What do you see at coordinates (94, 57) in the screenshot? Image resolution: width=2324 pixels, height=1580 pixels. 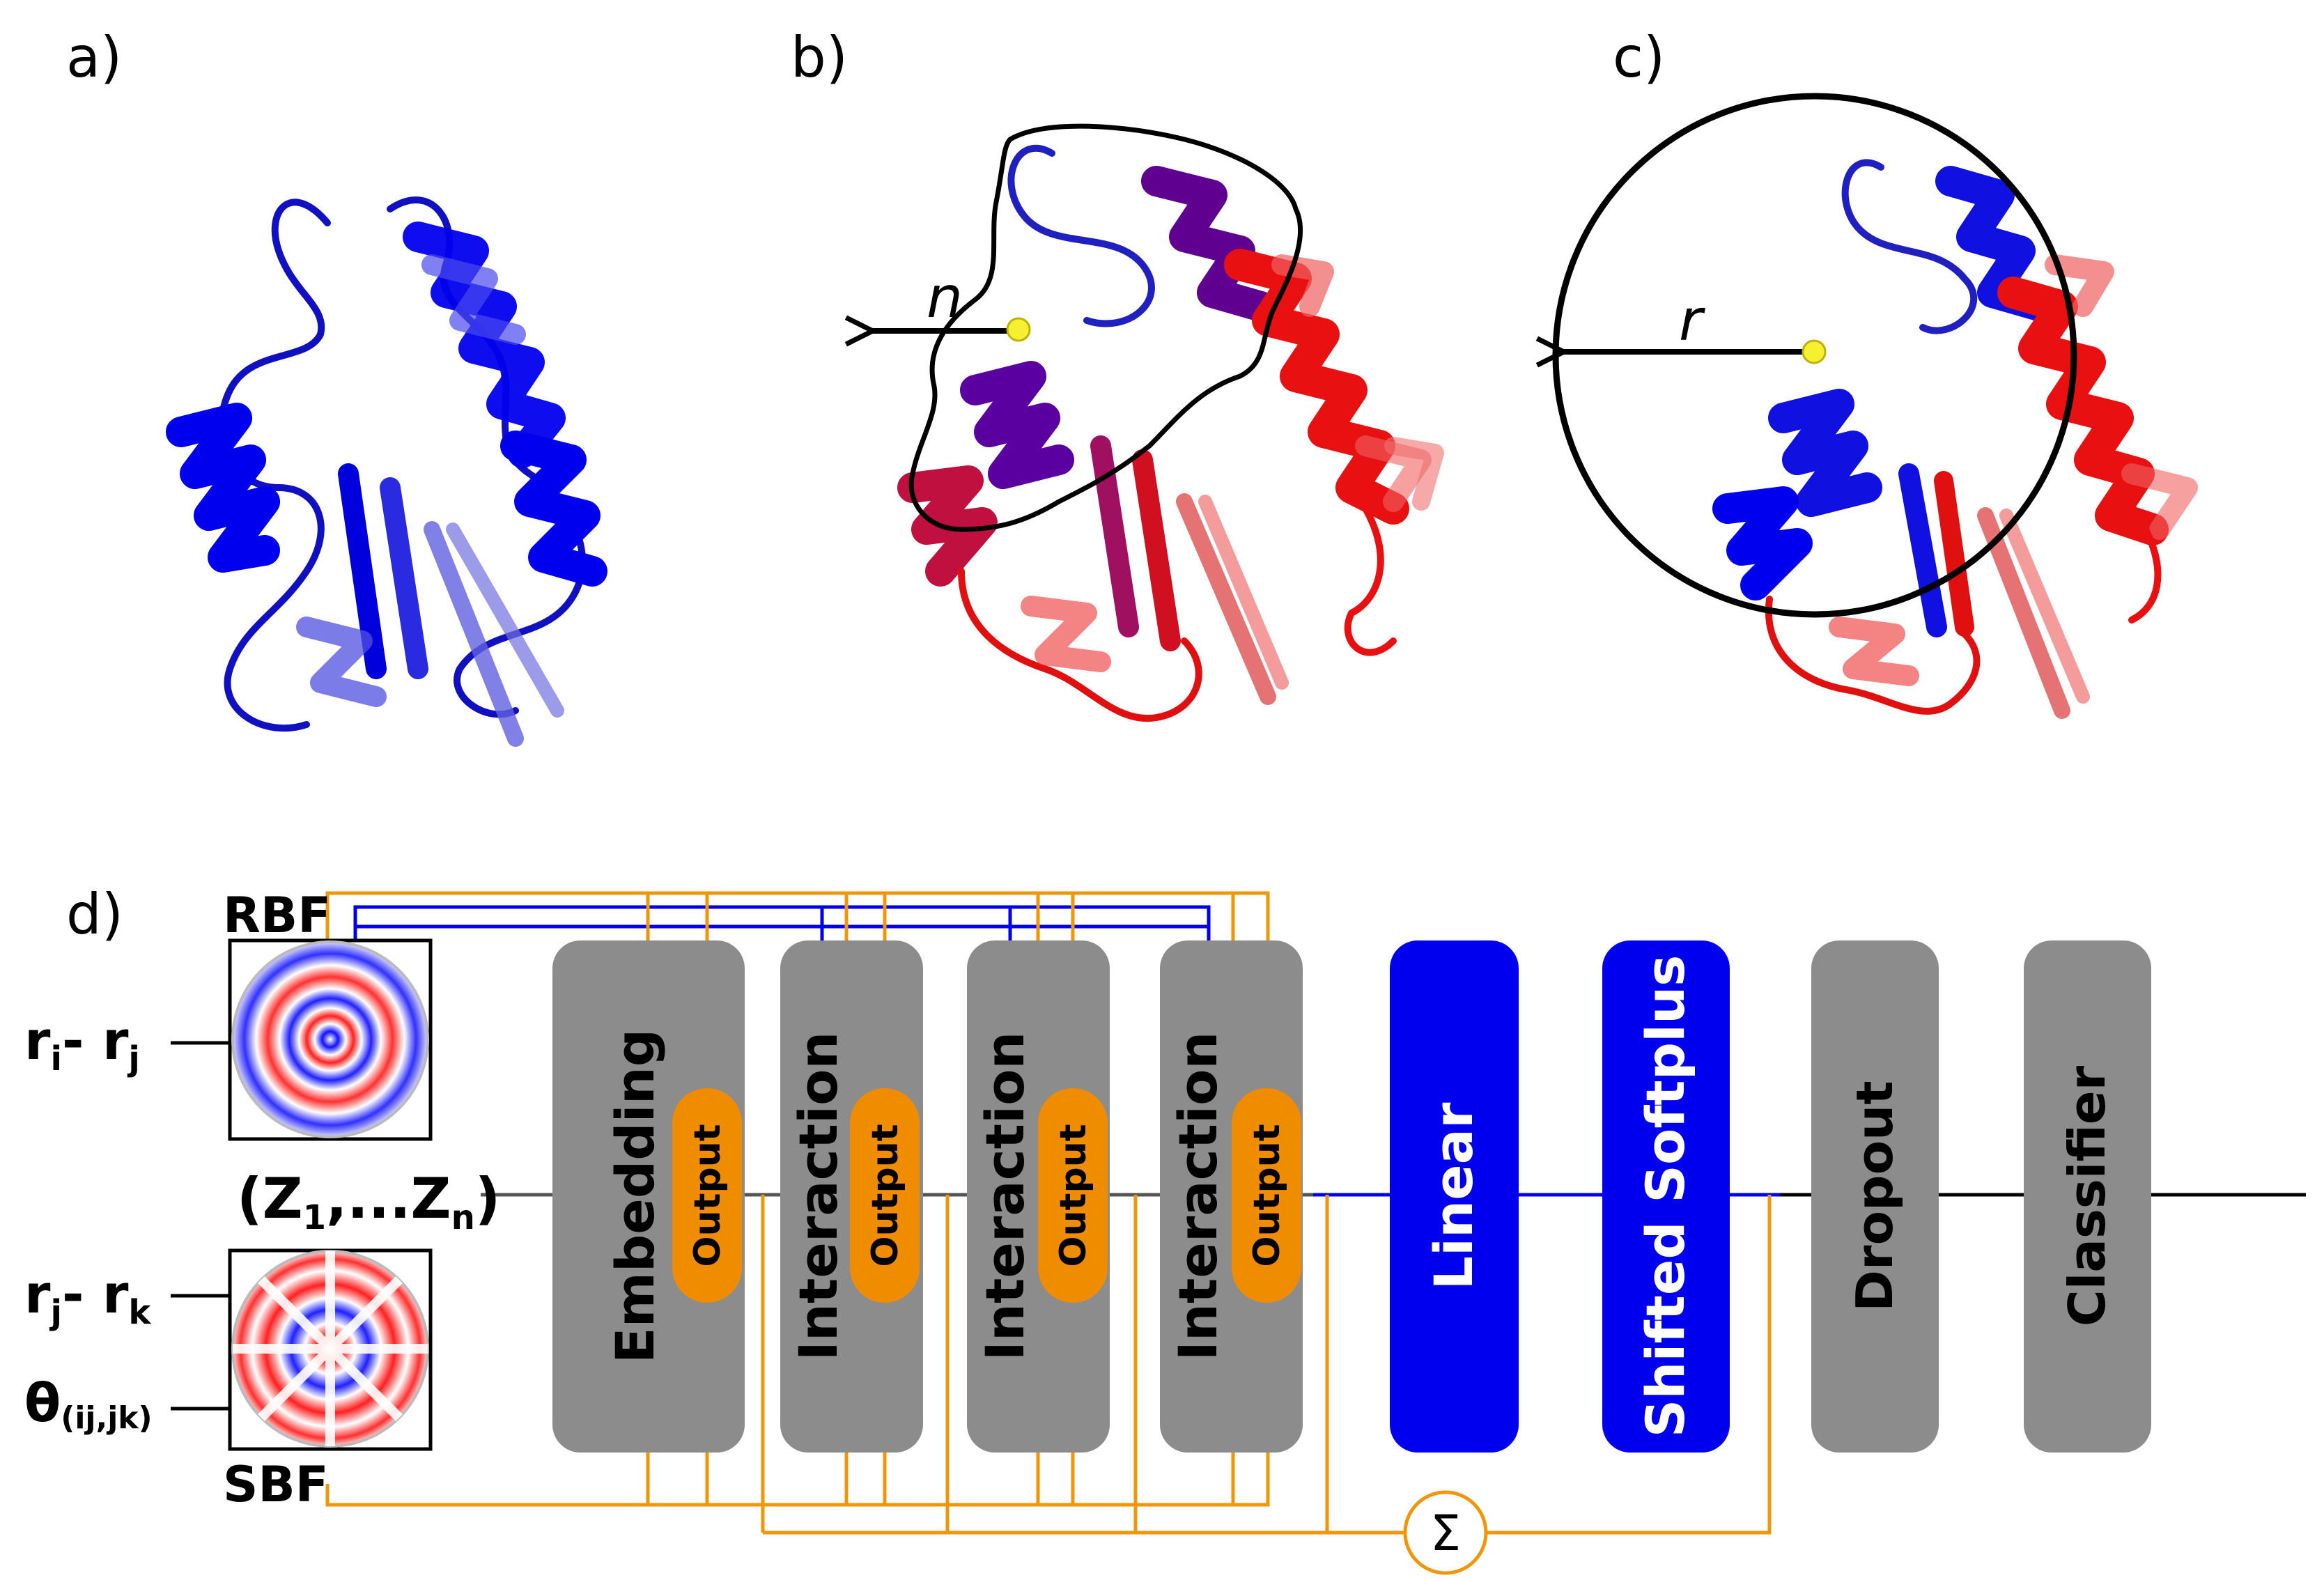 I see `panel-label-a: a)` at bounding box center [94, 57].